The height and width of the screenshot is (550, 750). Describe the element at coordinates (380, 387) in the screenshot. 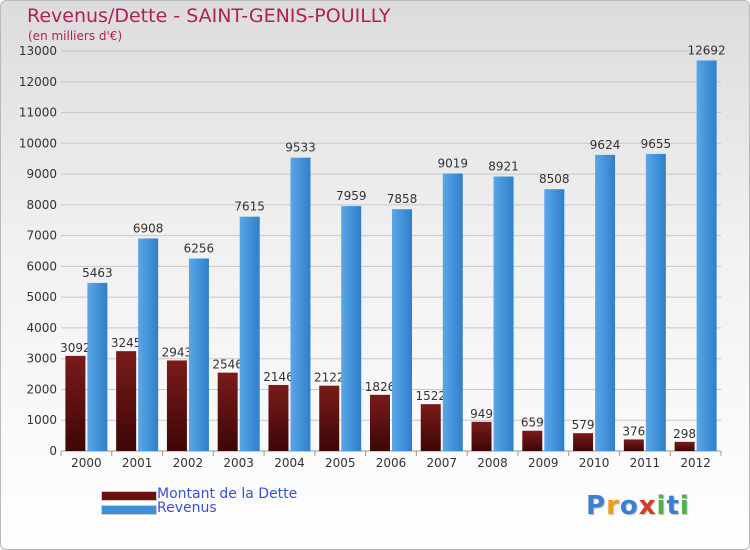

I see `data-label-dette: 1826` at that location.